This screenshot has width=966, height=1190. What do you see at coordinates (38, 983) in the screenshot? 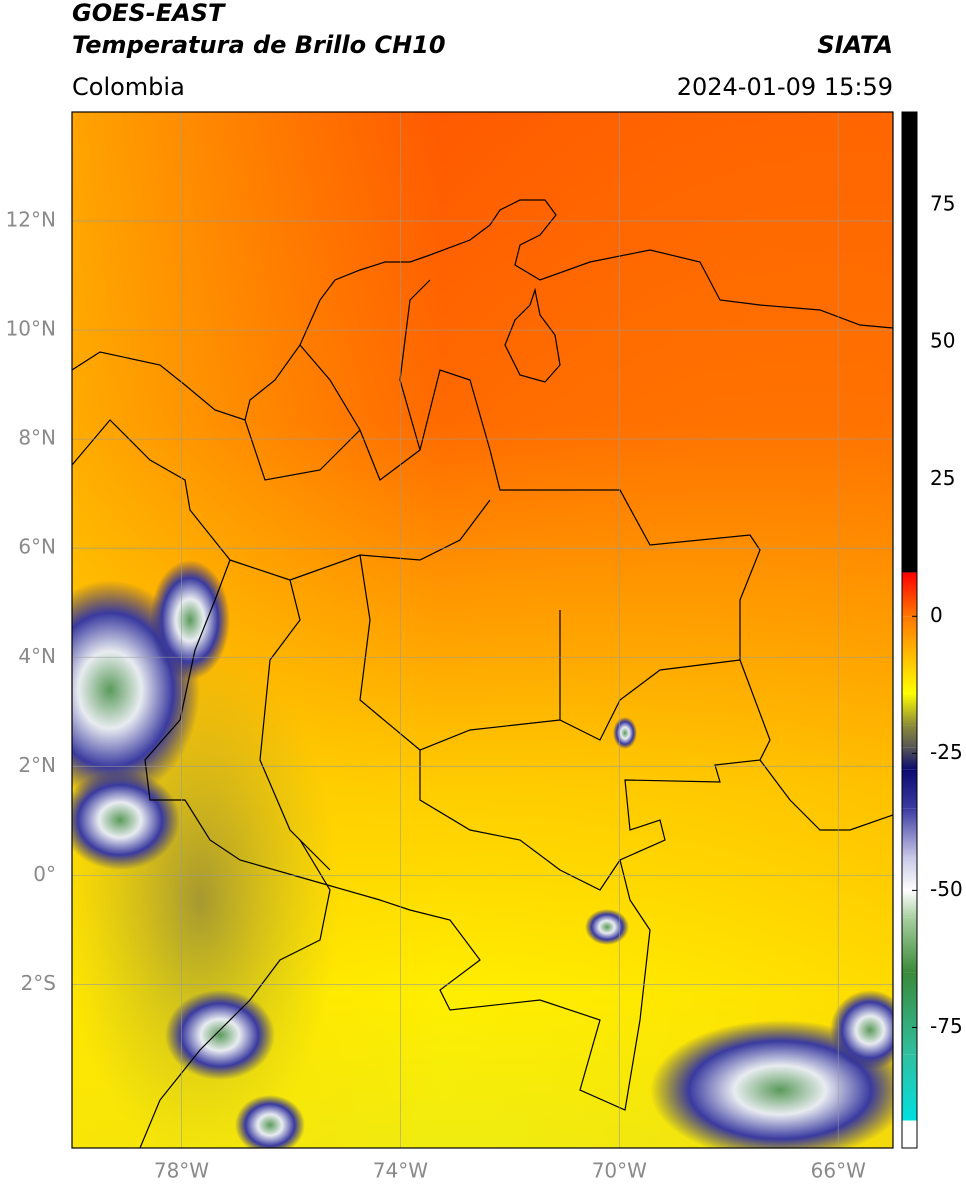
I see `y-tick-label: 2°S` at bounding box center [38, 983].